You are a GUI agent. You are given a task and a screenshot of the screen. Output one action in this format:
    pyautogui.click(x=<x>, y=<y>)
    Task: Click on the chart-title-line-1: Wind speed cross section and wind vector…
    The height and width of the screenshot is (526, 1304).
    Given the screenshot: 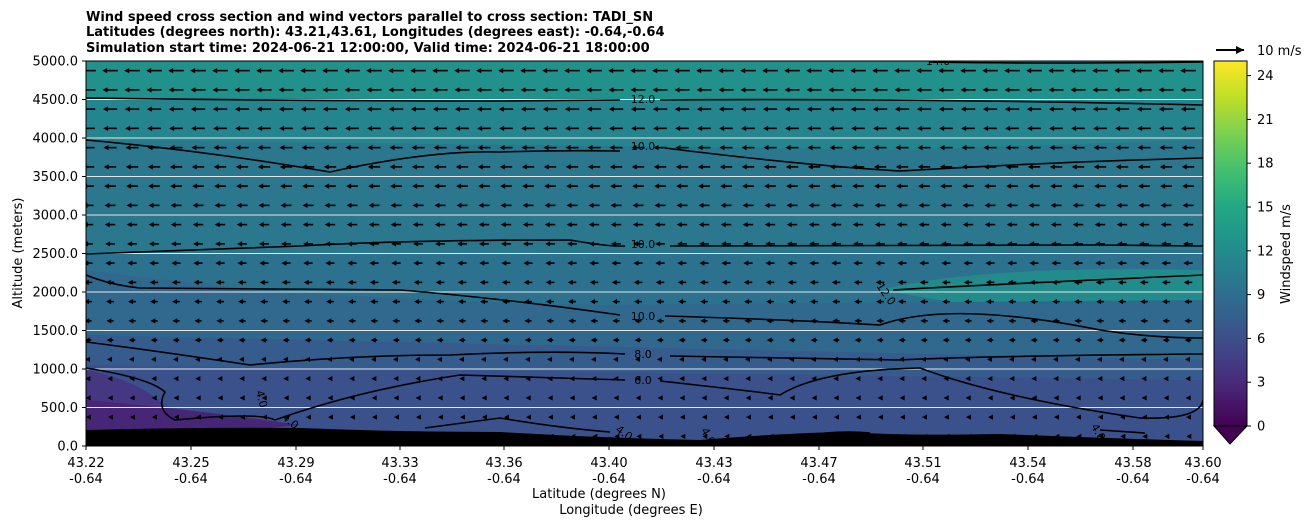 What is the action you would take?
    pyautogui.click(x=369, y=17)
    